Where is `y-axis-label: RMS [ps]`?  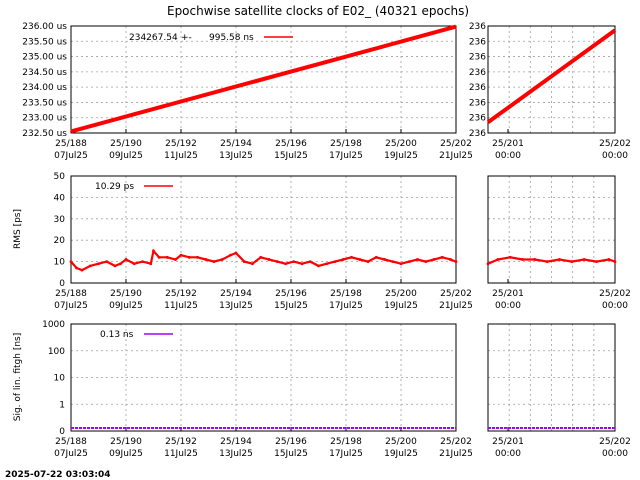 y-axis-label: RMS [ps] is located at coordinates (18, 229).